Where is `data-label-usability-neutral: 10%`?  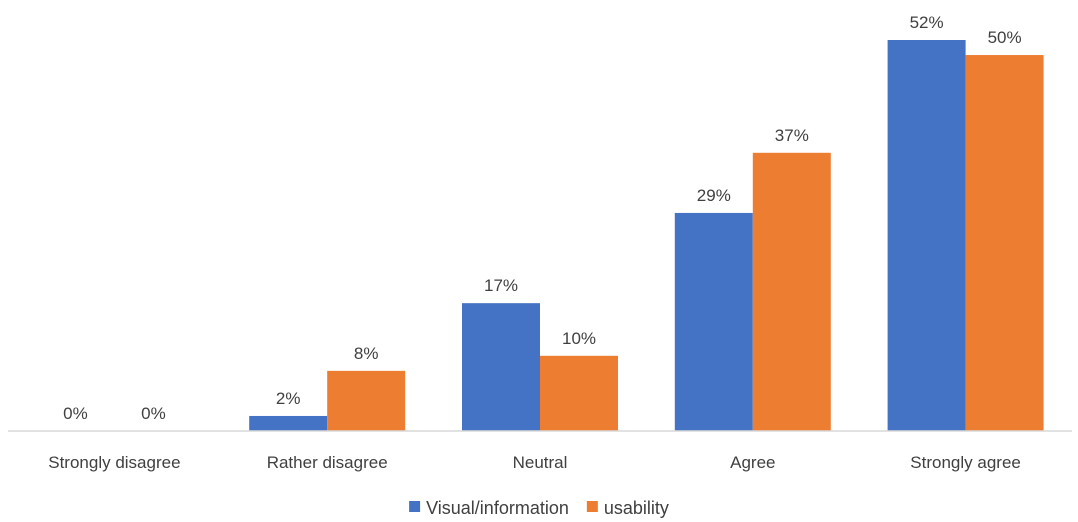
data-label-usability-neutral: 10% is located at coordinates (579, 338).